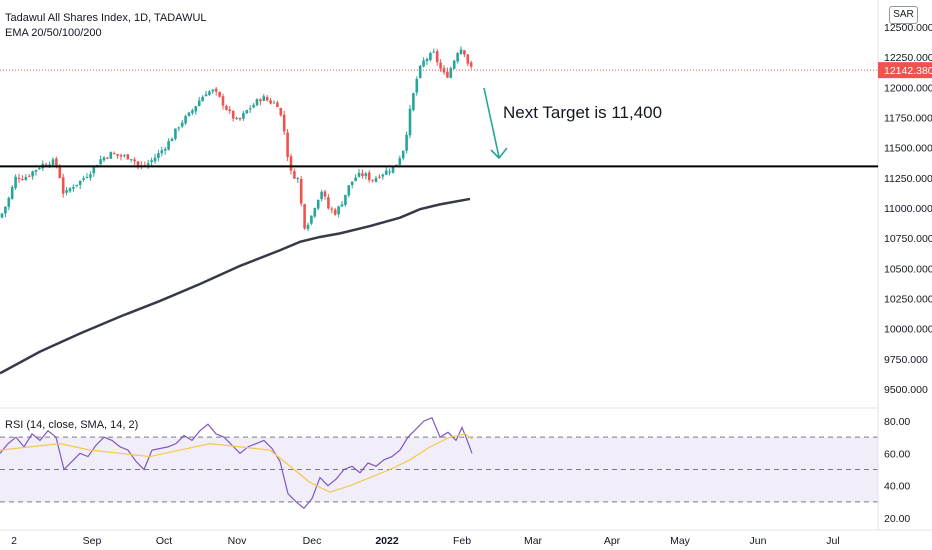 The height and width of the screenshot is (550, 932). What do you see at coordinates (908, 239) in the screenshot?
I see `price-tick-label: 10750.000` at bounding box center [908, 239].